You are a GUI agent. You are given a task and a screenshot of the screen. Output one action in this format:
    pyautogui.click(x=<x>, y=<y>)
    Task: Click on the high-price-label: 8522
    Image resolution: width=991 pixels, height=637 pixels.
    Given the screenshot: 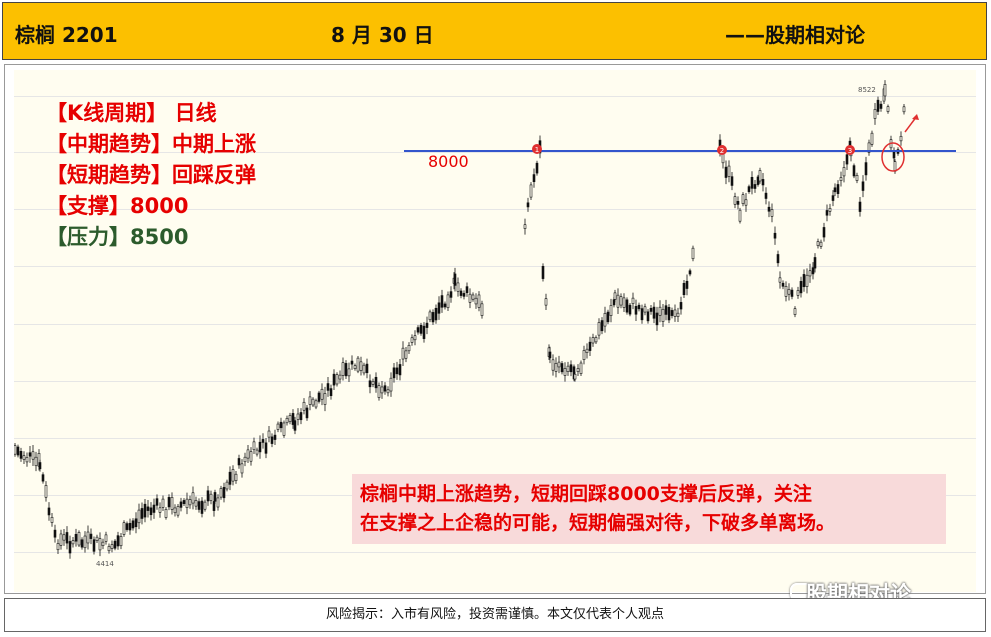 What is the action you would take?
    pyautogui.click(x=867, y=90)
    